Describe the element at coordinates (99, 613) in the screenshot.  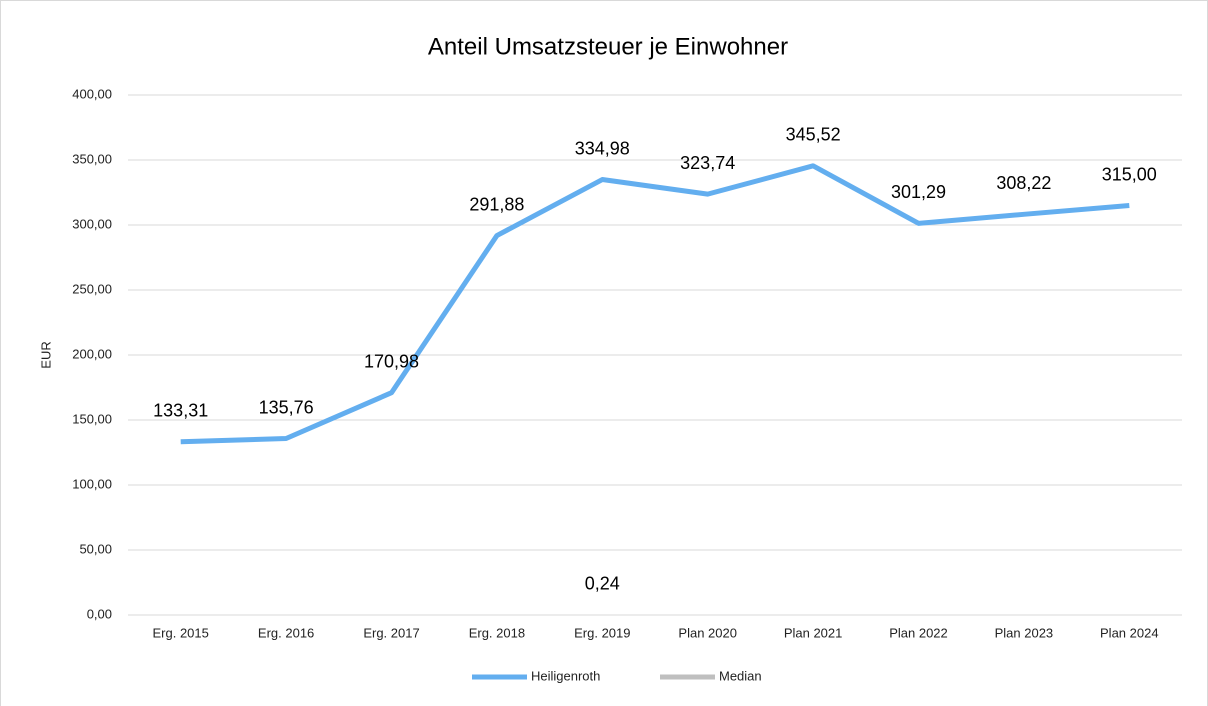
I see `y-tick-label: 0,00` at that location.